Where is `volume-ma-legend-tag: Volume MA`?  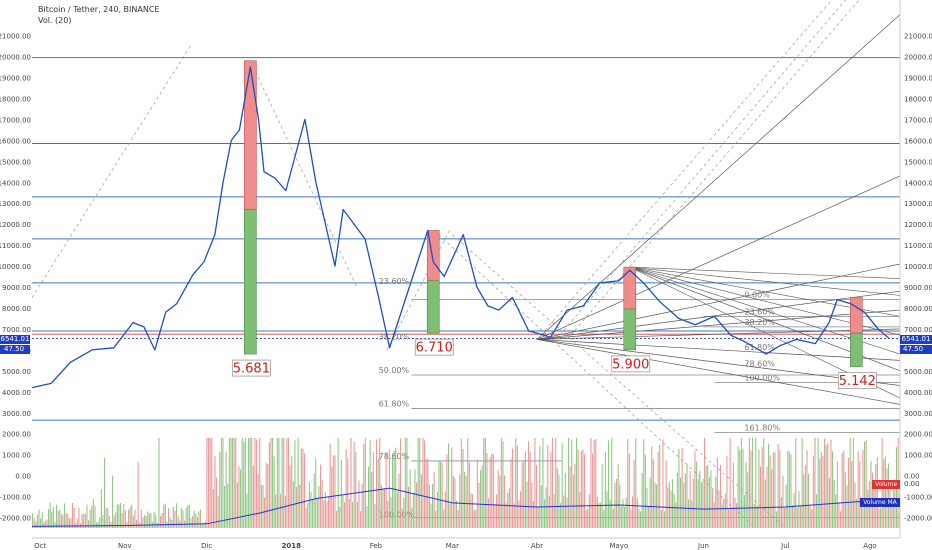 volume-ma-legend-tag: Volume MA is located at coordinates (880, 502).